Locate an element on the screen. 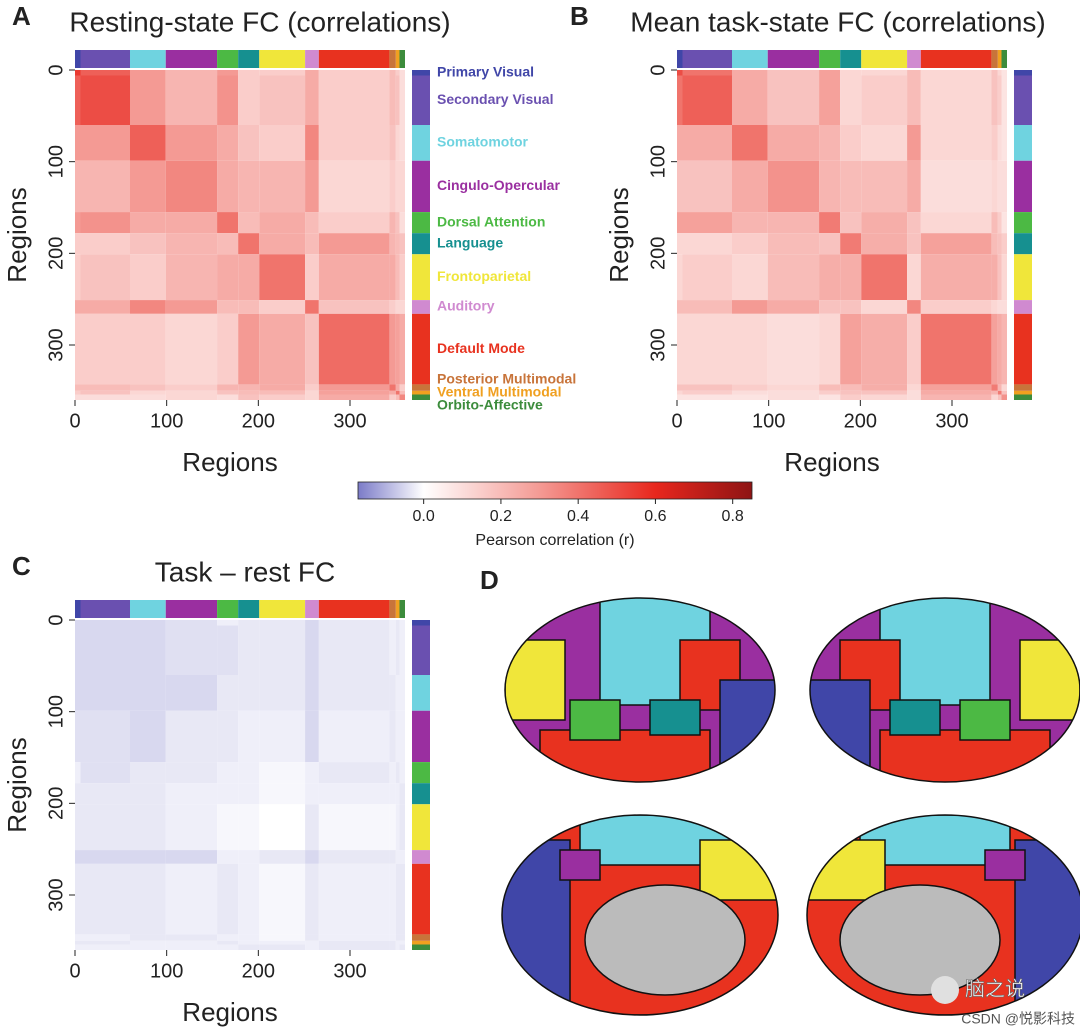 The image size is (1080, 1035). network-label: Orbito-Affective is located at coordinates (490, 405).